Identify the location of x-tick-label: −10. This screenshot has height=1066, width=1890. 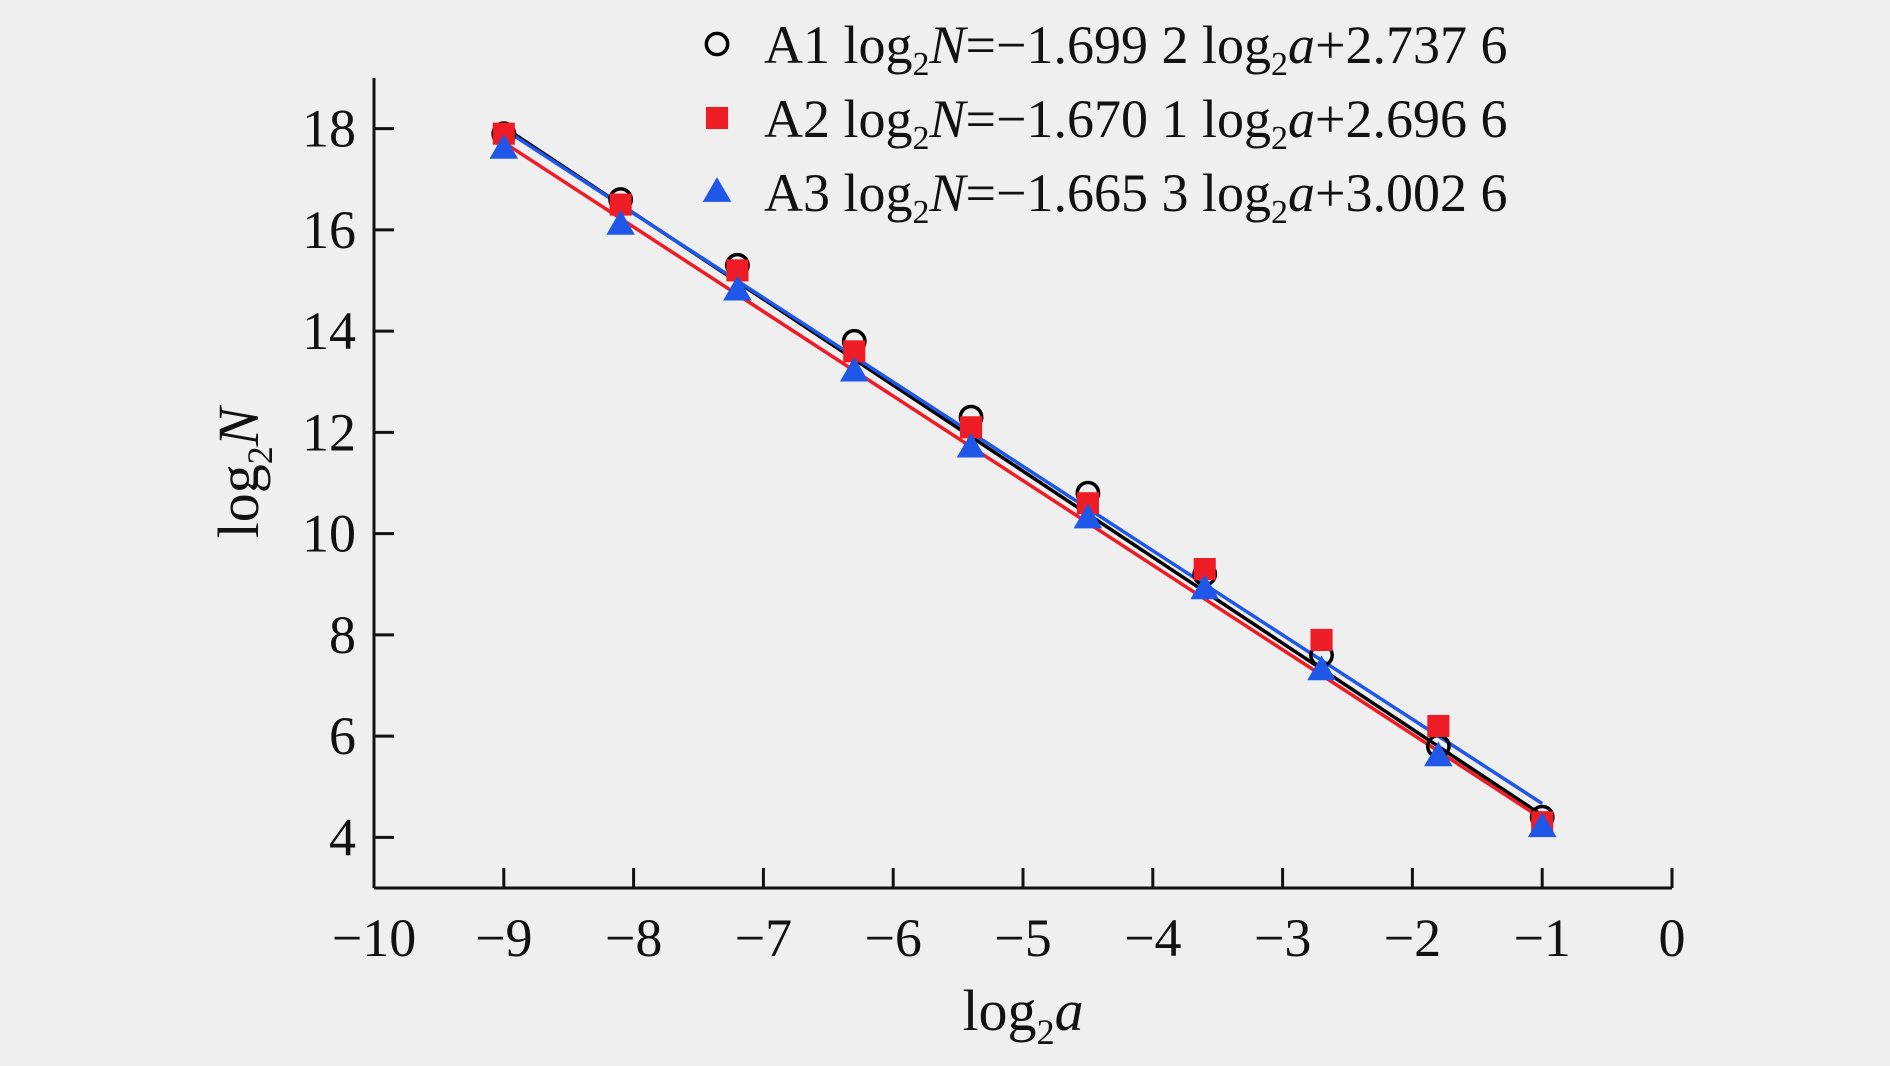
(374, 938).